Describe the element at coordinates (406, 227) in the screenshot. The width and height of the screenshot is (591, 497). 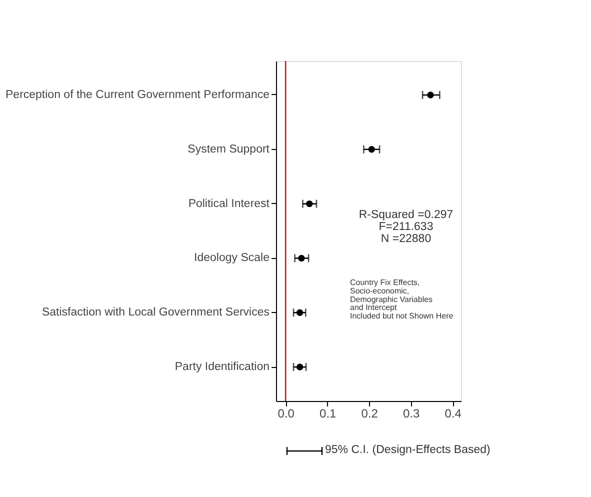
I see `annotation: R-Squared =0.297 F=211.633 N =22880` at that location.